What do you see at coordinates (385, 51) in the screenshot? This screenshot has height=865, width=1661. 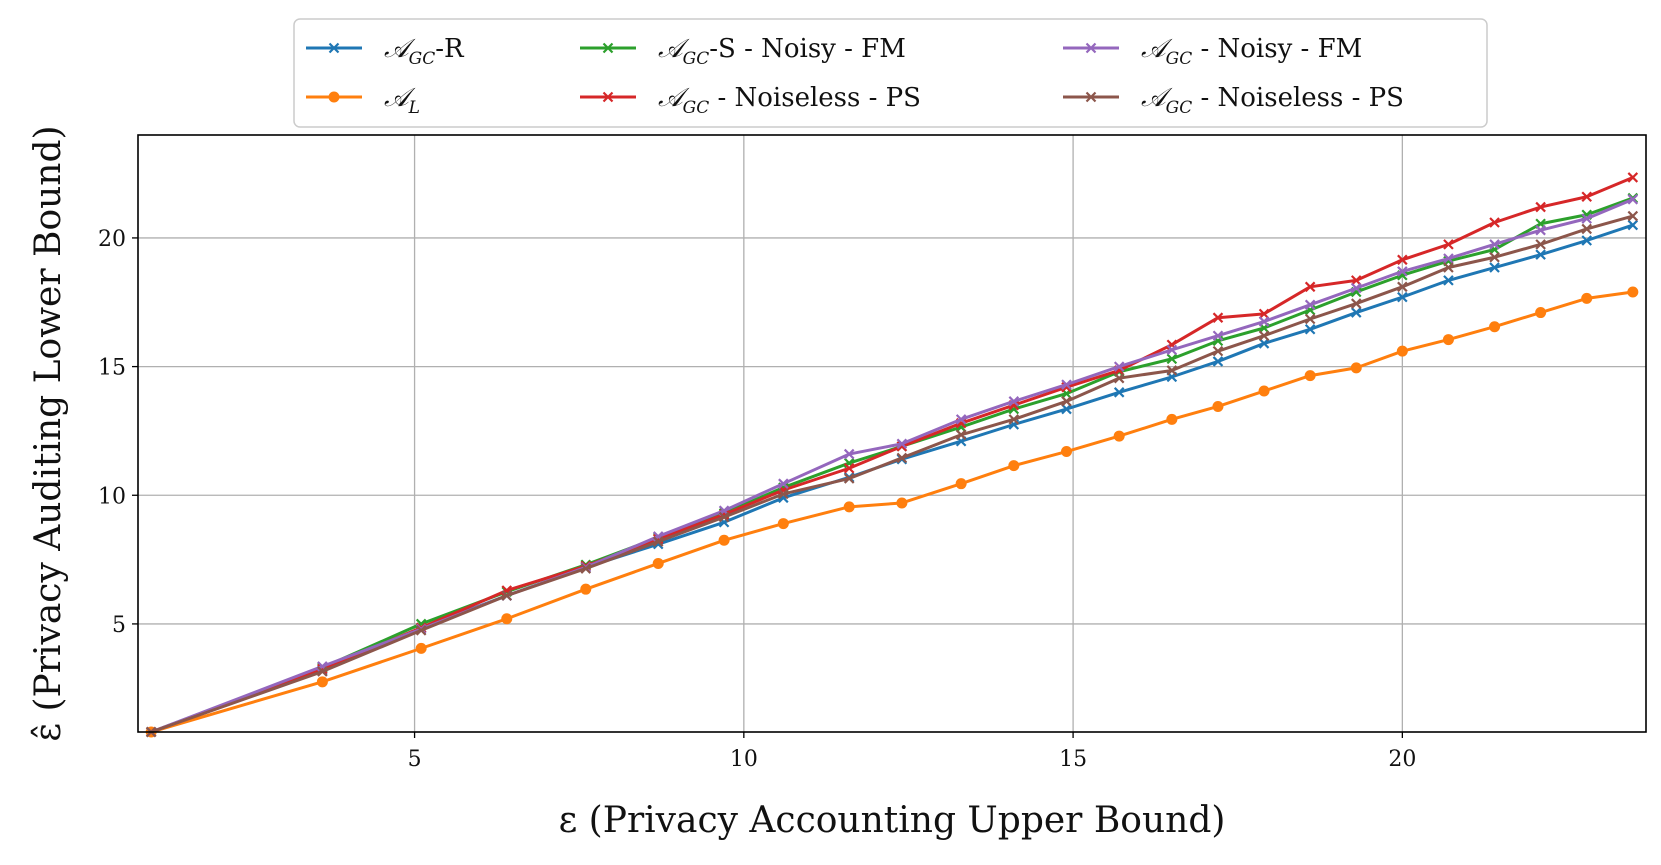 I see `legend-item: 𝒜GC-R` at bounding box center [385, 51].